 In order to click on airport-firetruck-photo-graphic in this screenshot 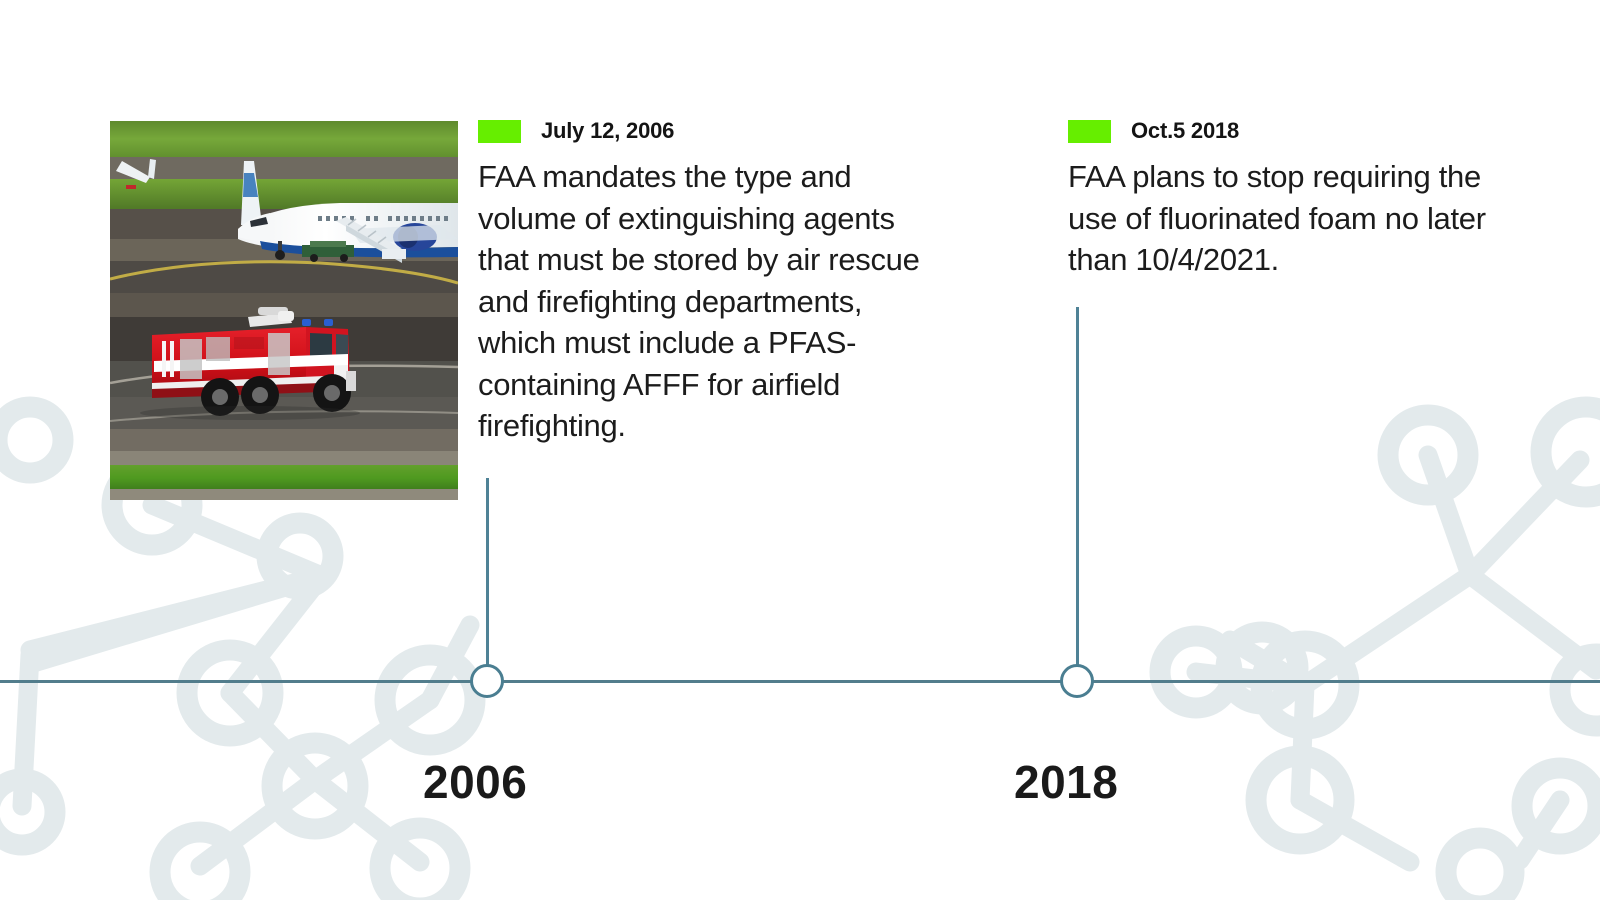, I will do `click(284, 310)`.